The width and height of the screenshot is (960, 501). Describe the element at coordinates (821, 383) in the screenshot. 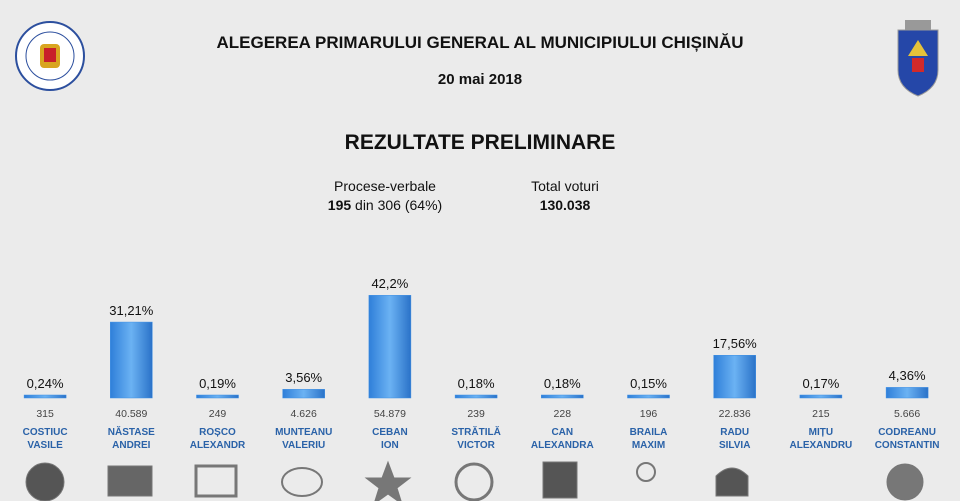

I see `value-label: 0,17%` at that location.